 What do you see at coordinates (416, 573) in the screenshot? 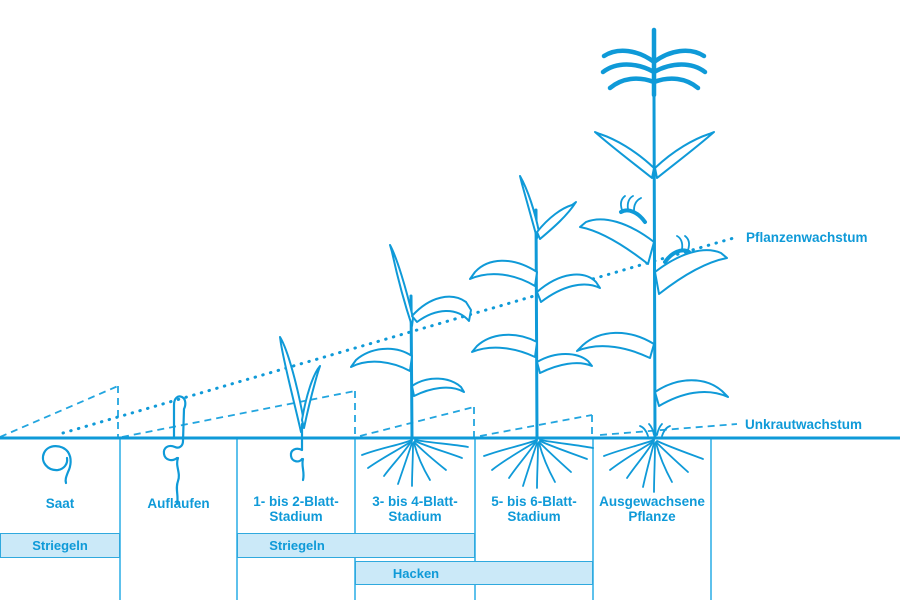
I see `measure-bar-label: Hacken` at bounding box center [416, 573].